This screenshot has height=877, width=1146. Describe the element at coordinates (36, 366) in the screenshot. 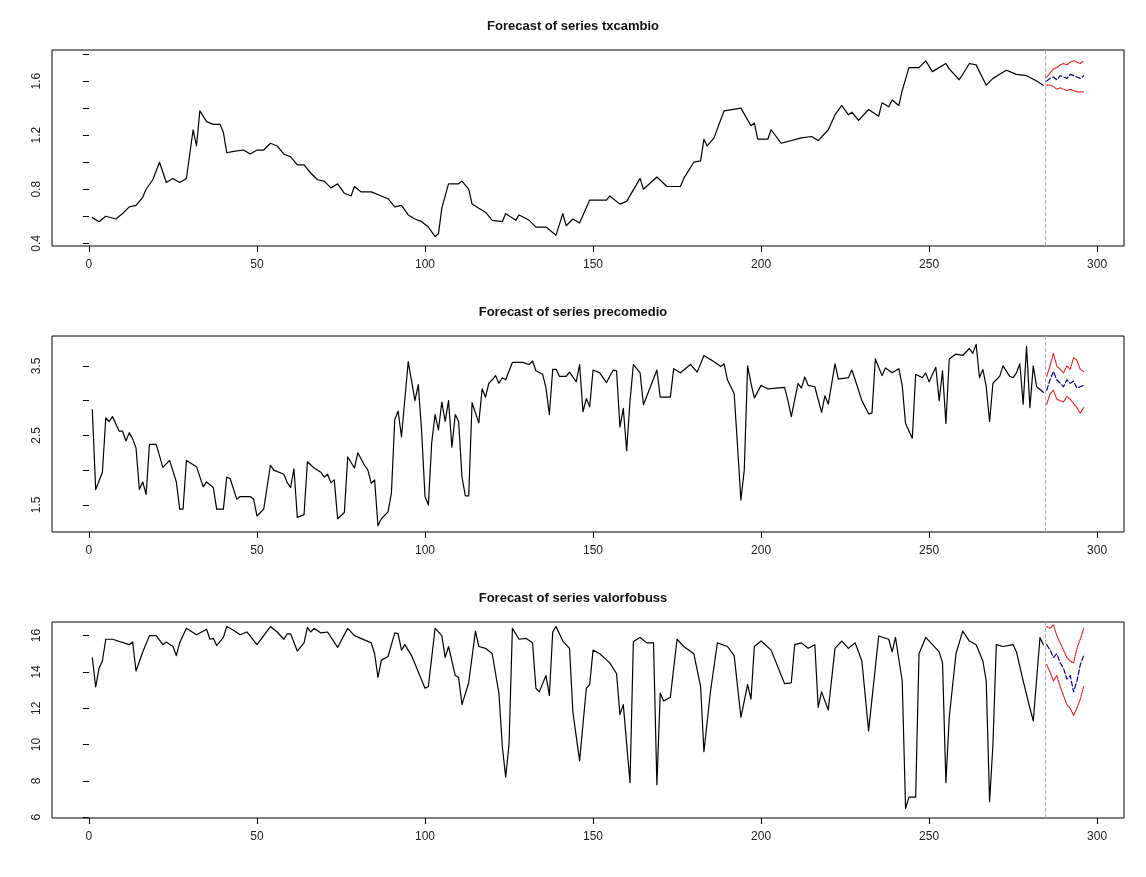

I see `y-tick-label: 3.5` at that location.